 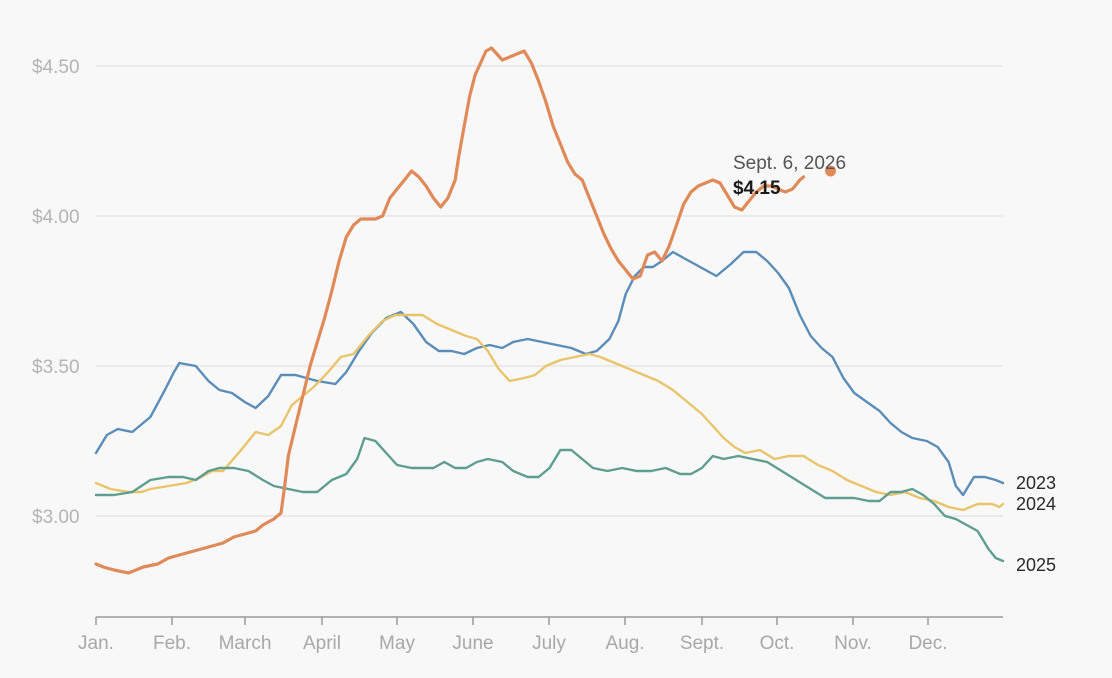 I want to click on x-tick-label: April, so click(x=322, y=643).